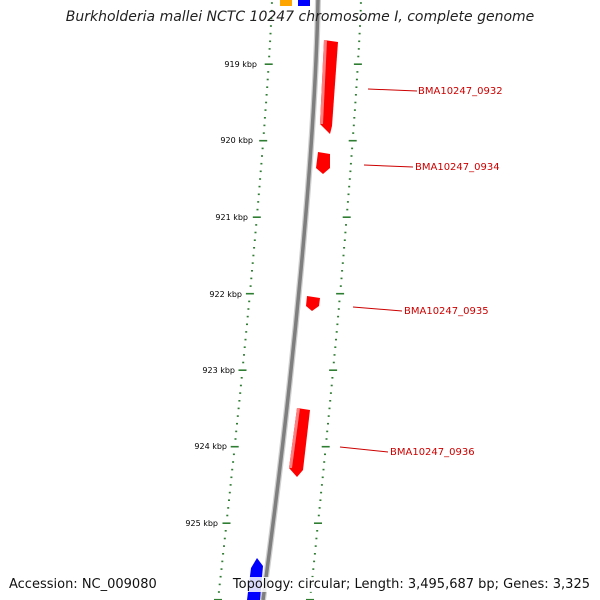  What do you see at coordinates (210, 446) in the screenshot?
I see `scale-label-924kbp: 924 kbp` at bounding box center [210, 446].